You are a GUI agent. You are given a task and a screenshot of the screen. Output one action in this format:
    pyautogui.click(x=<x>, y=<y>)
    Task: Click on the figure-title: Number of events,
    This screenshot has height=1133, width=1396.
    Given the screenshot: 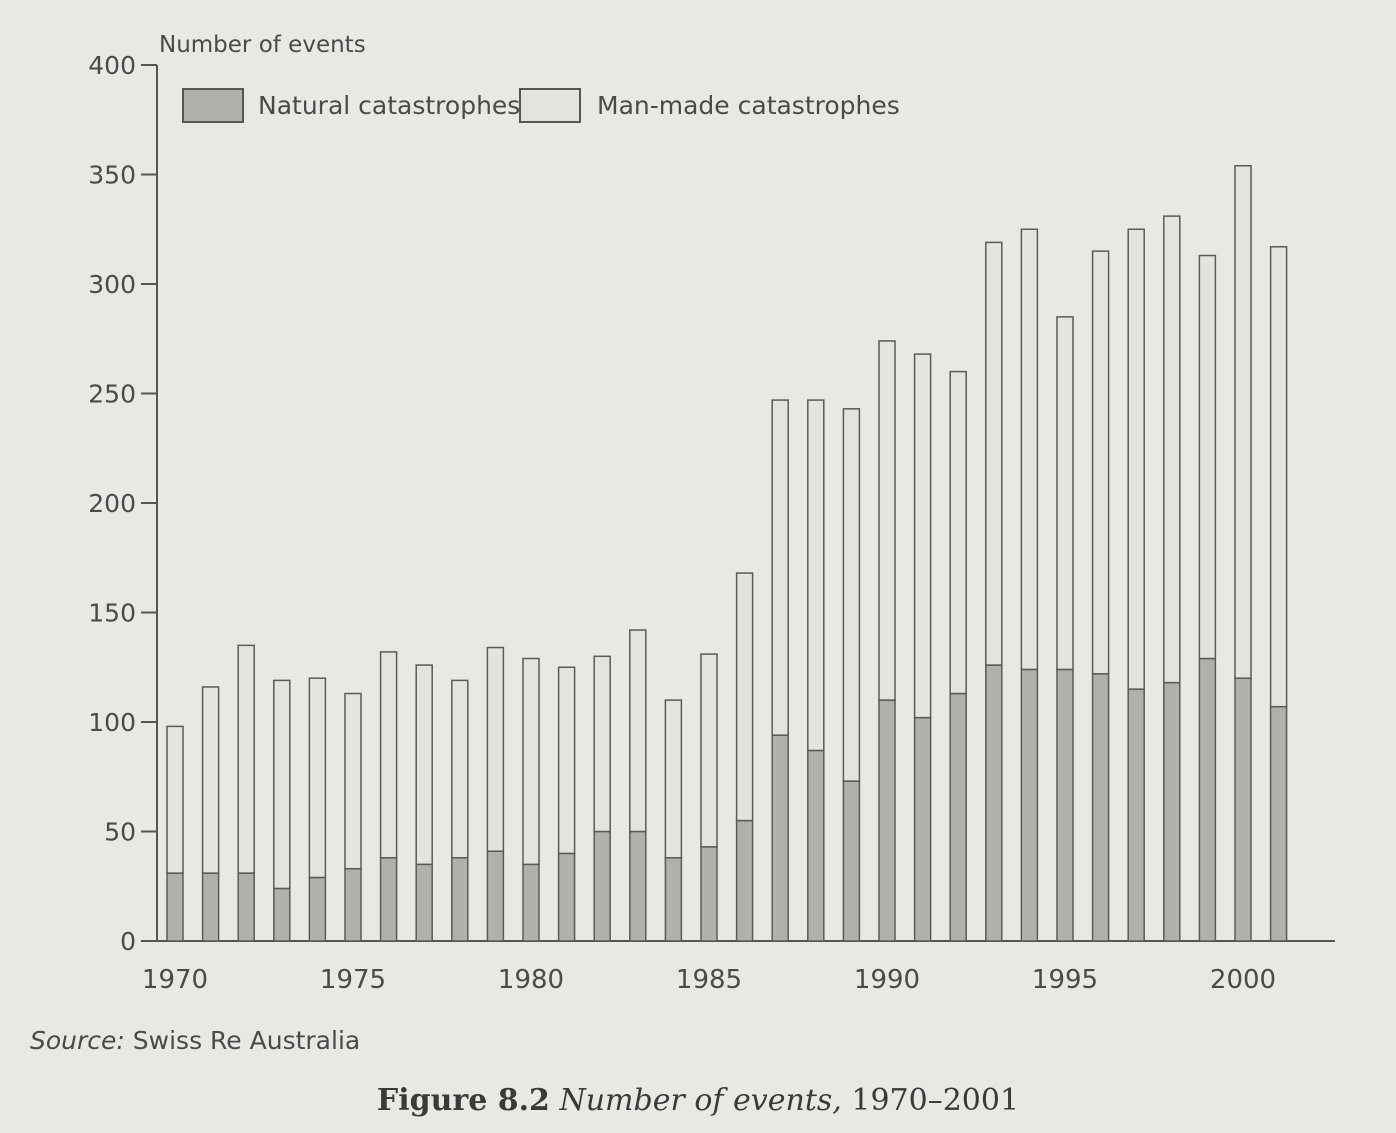 What is the action you would take?
    pyautogui.click(x=700, y=1100)
    